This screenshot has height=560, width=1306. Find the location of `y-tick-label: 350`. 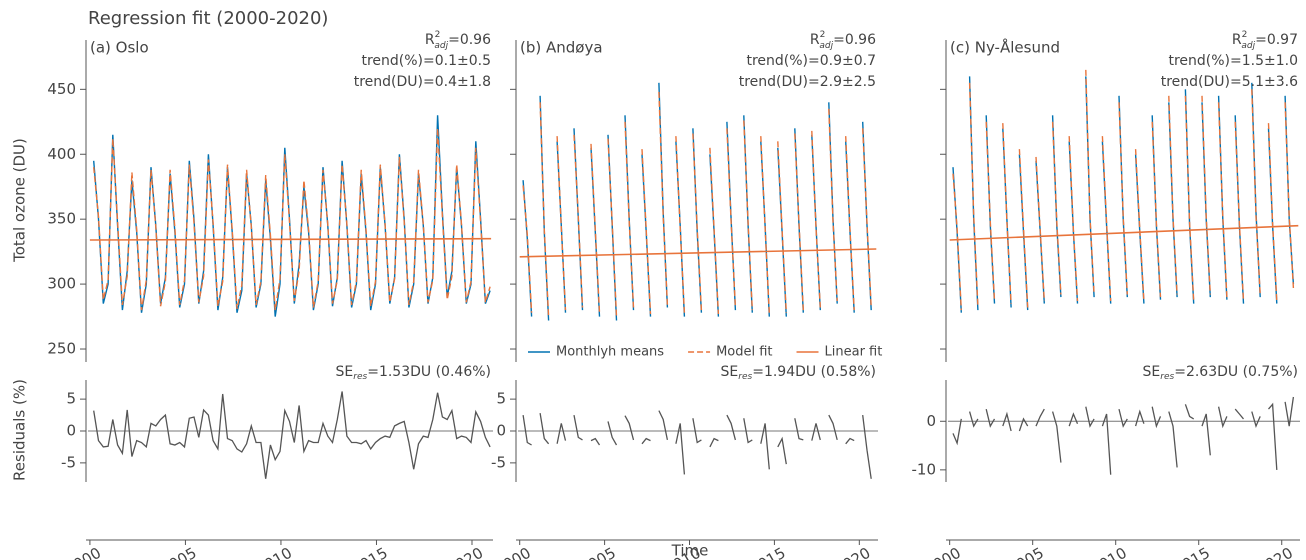

y-tick-label: 350 is located at coordinates (61, 219).